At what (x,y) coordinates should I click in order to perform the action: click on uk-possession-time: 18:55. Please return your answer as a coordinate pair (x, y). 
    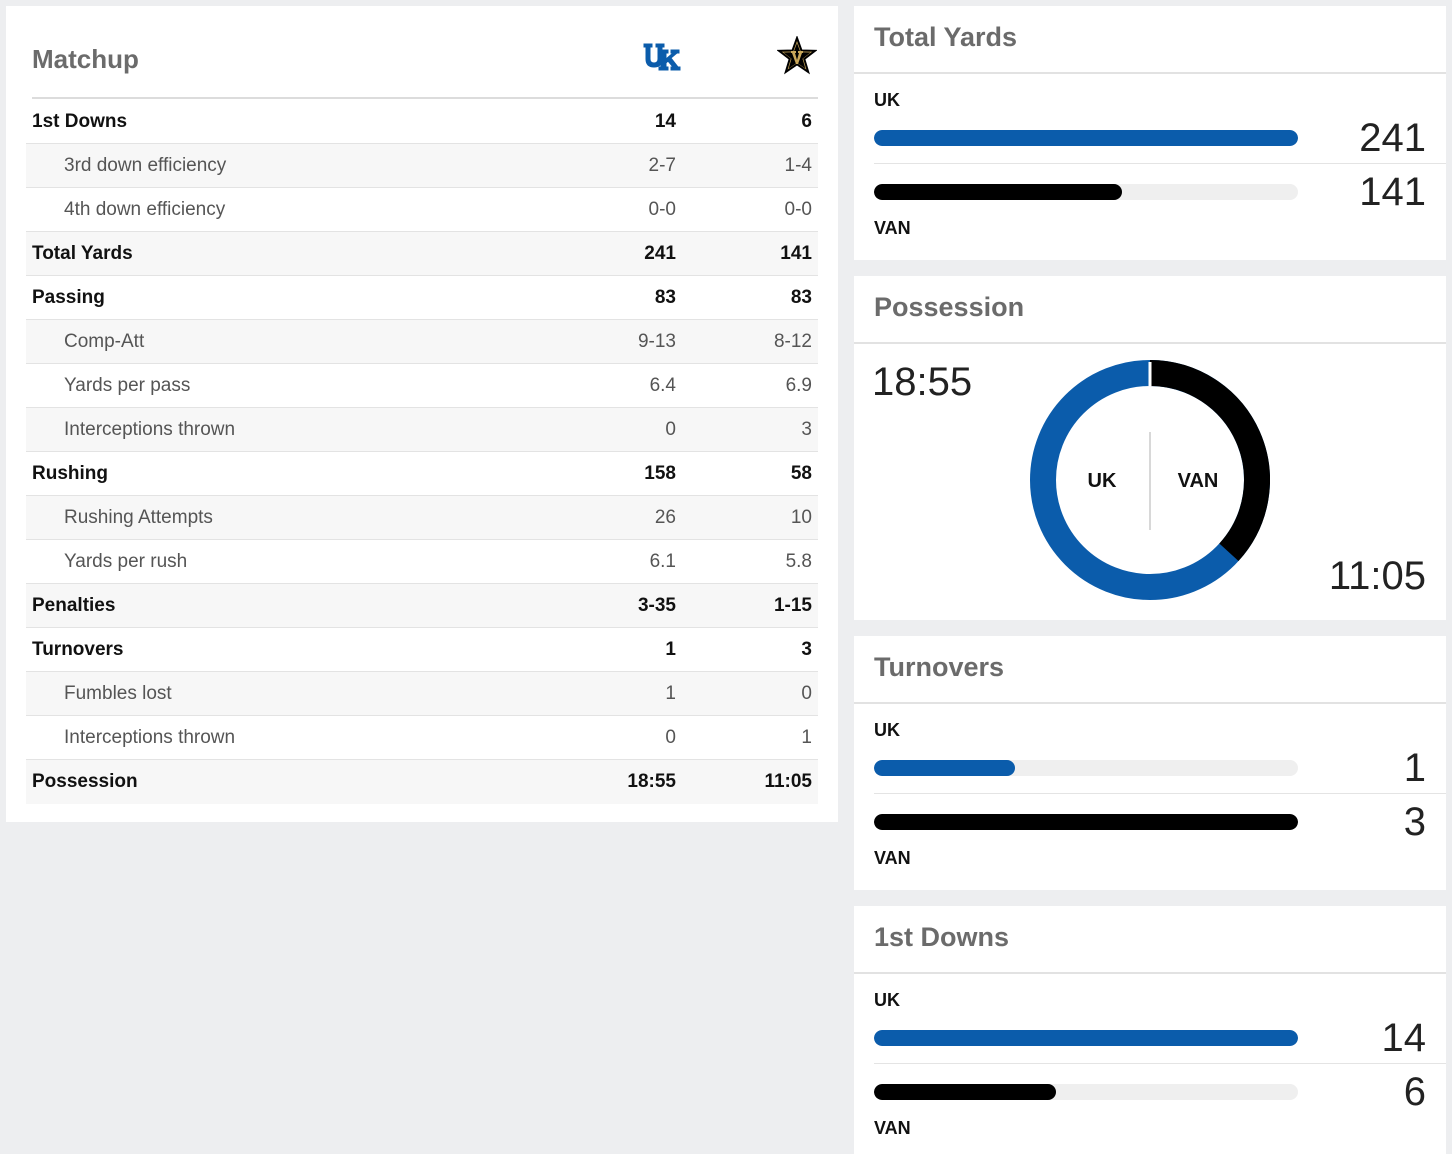
    Looking at the image, I should click on (922, 382).